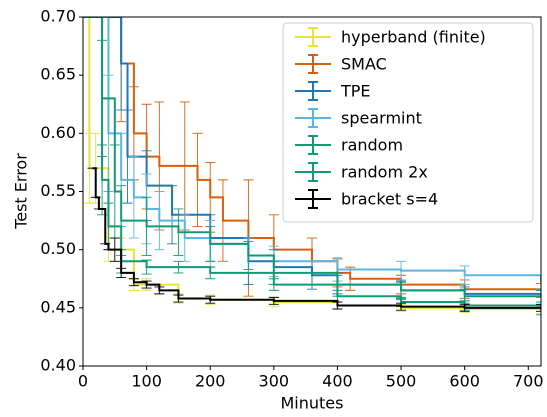 The height and width of the screenshot is (417, 547). Describe the element at coordinates (384, 172) in the screenshot. I see `legend-label: random 2x` at that location.